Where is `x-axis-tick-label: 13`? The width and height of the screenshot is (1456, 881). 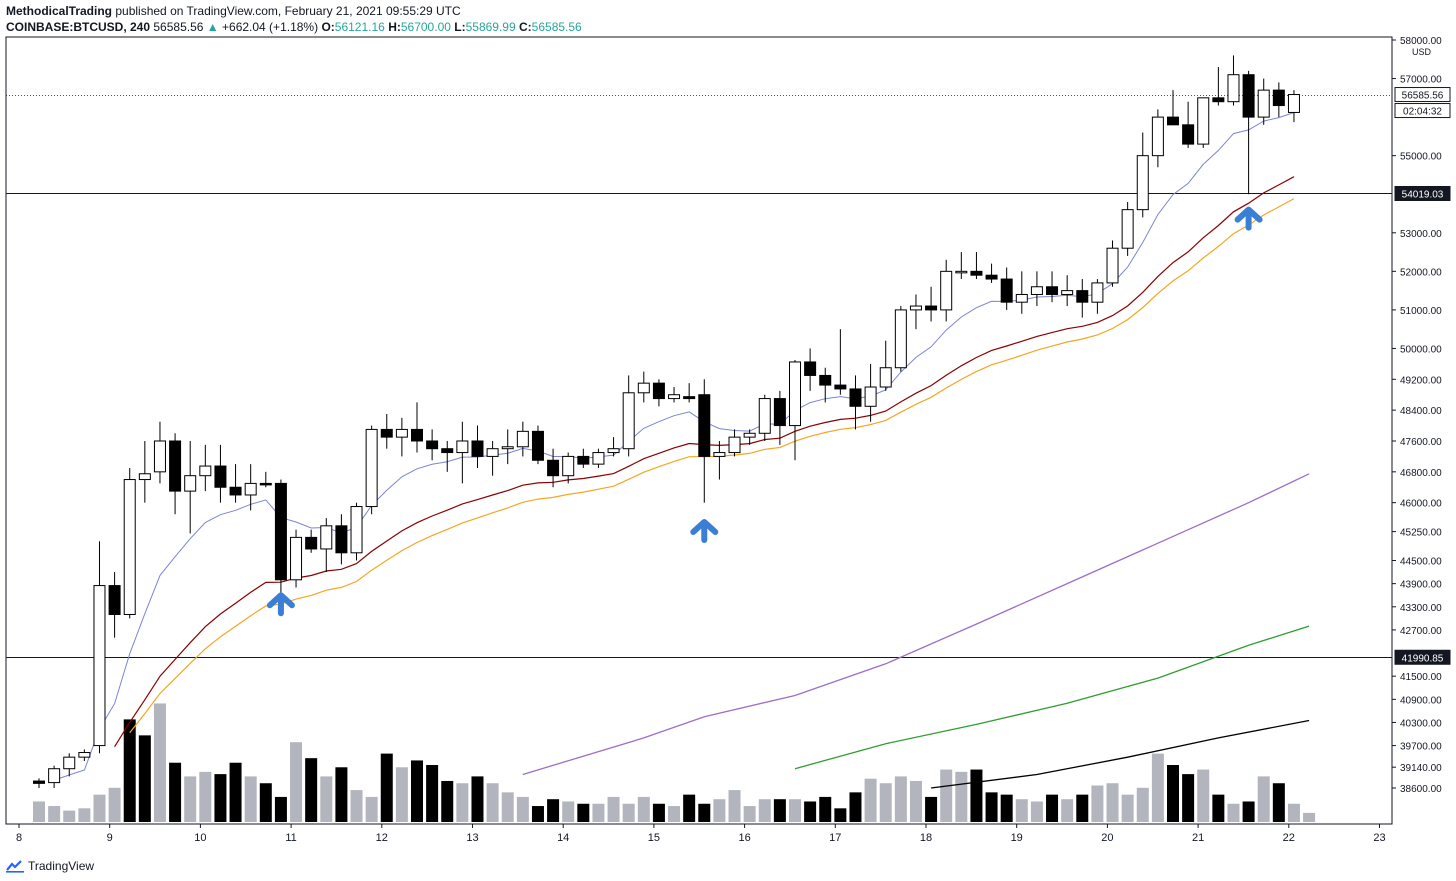 x-axis-tick-label: 13 is located at coordinates (472, 838).